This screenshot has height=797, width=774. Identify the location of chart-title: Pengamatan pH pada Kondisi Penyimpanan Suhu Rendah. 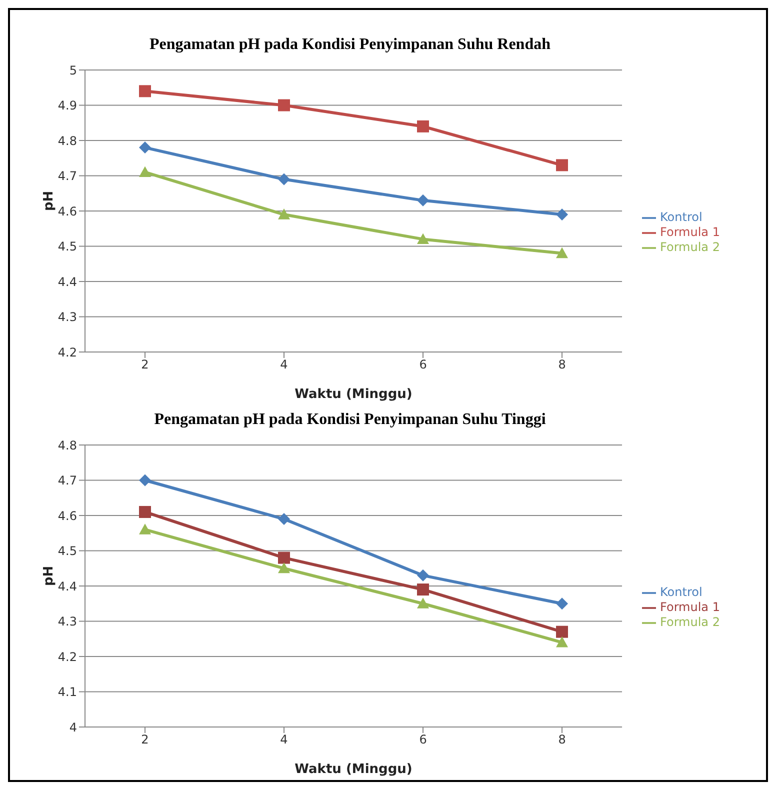
(350, 45).